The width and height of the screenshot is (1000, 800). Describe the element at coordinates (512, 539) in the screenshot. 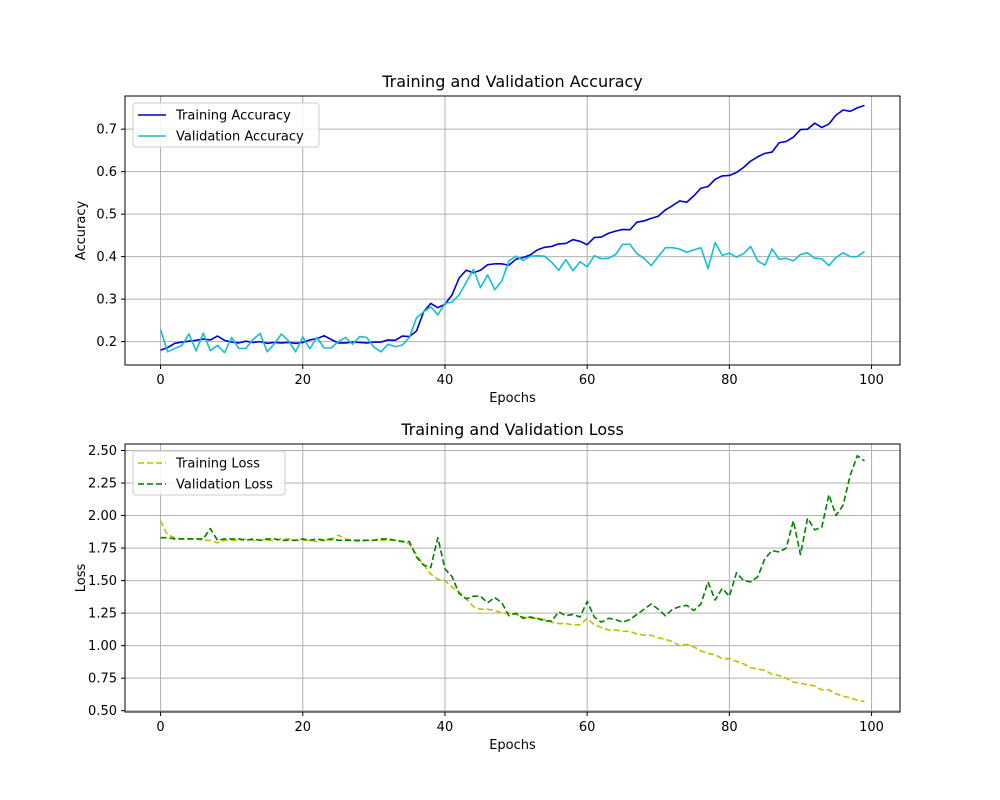

I see `validation-loss-line` at that location.